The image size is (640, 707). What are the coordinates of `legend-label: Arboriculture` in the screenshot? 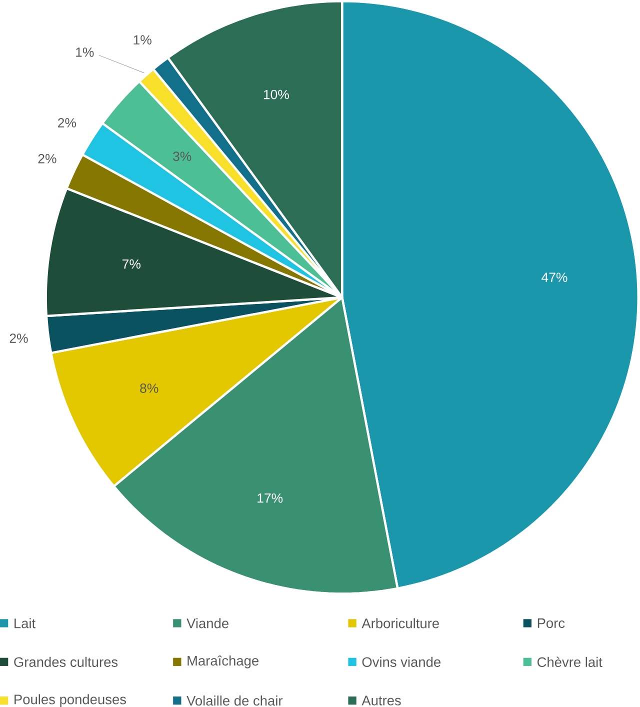 It's located at (401, 623).